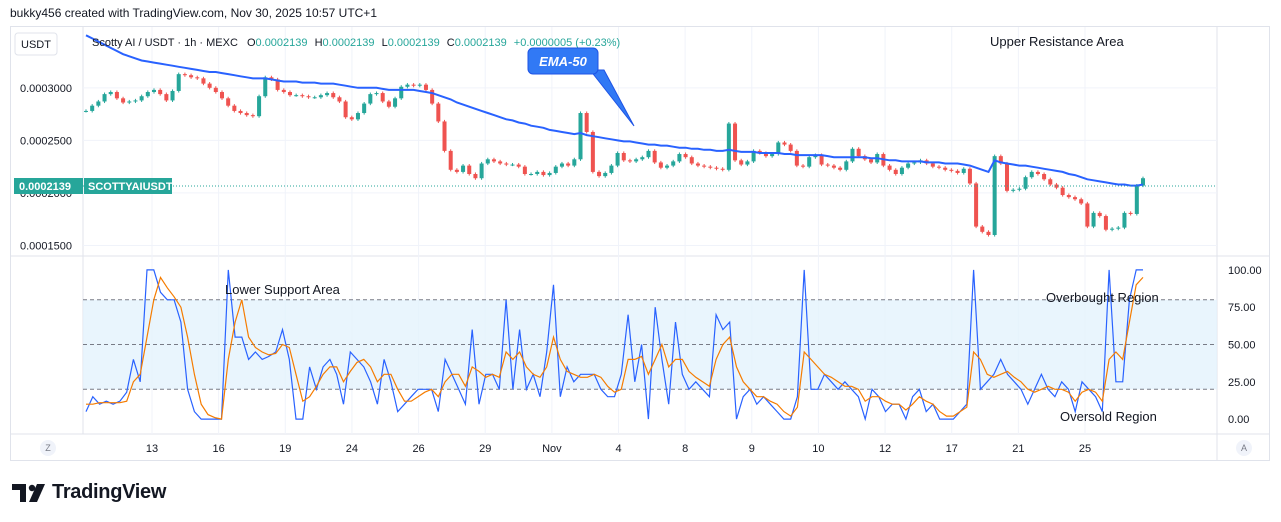 The height and width of the screenshot is (522, 1281). I want to click on overbought-label: Overbought Region, so click(1102, 297).